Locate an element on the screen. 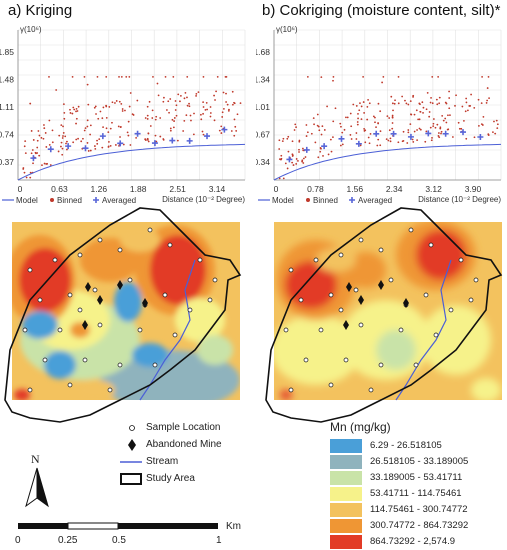  plot-grid is located at coordinates (131, 105).